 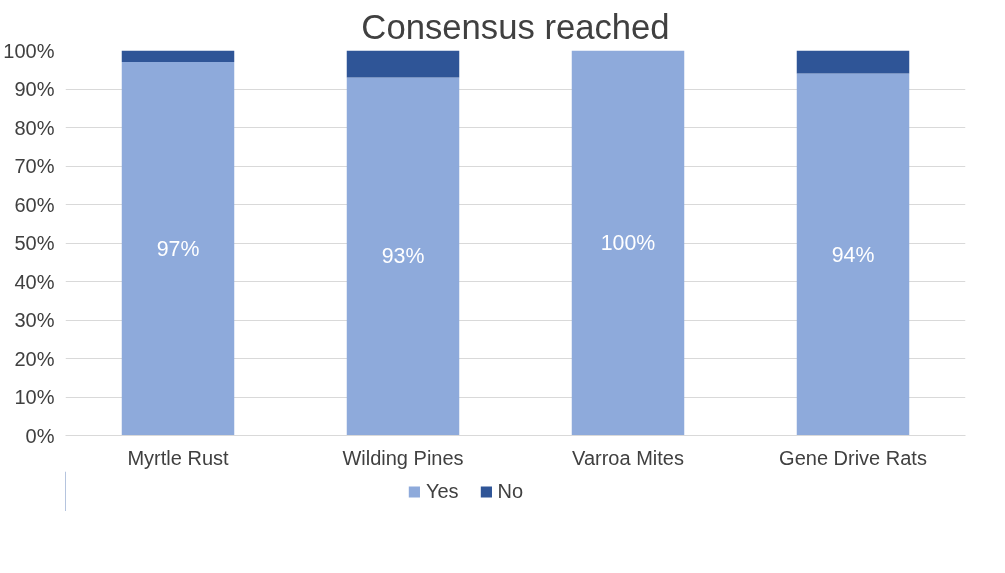 I want to click on data-label: 97%, so click(x=178, y=248).